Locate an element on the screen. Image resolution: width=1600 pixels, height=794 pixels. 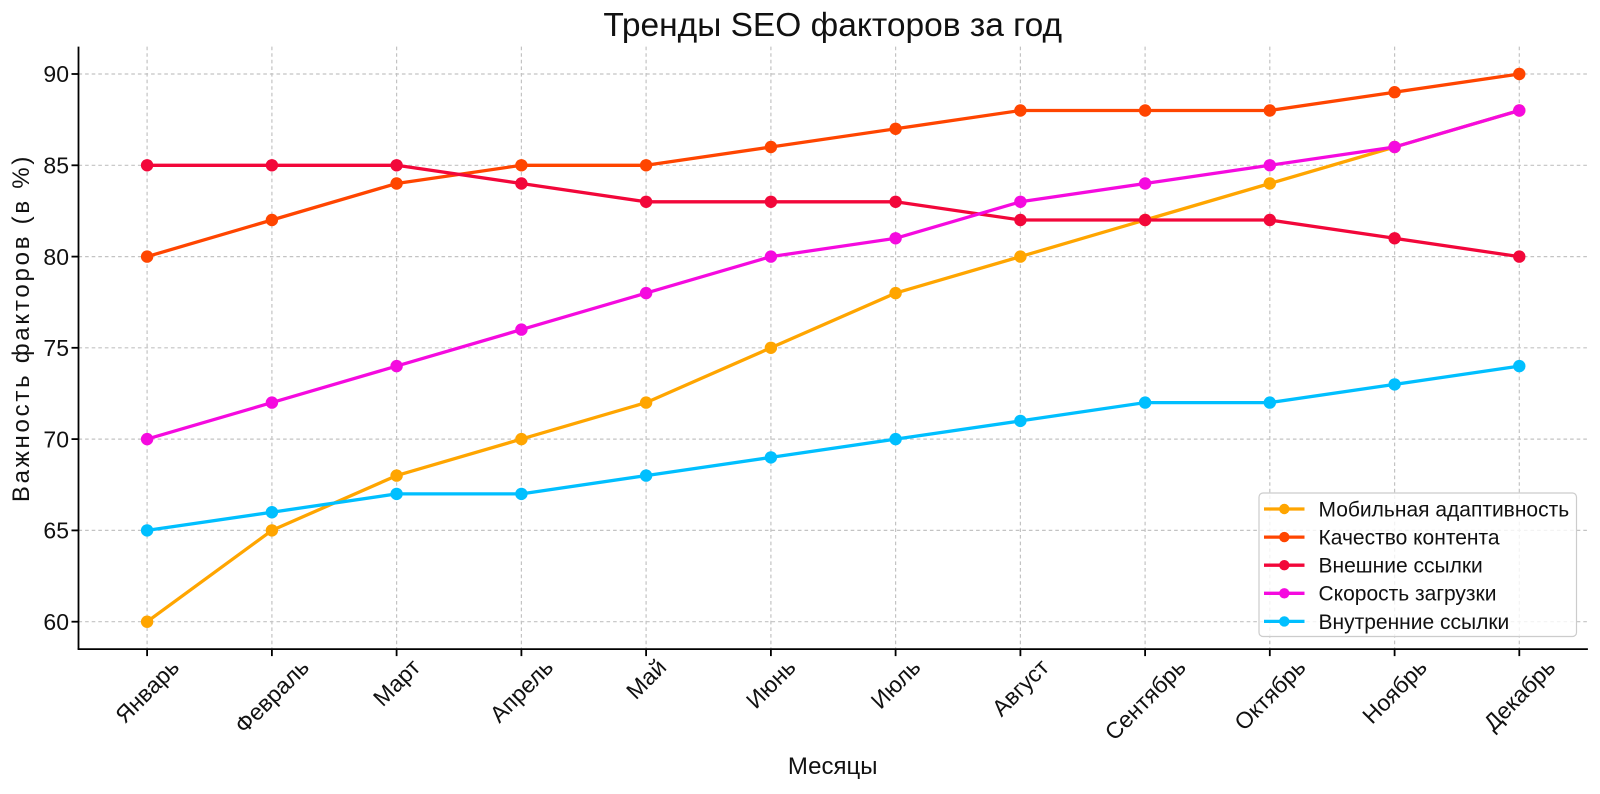
svg-text: Тренды SEO факторов за год is located at coordinates (832, 25).